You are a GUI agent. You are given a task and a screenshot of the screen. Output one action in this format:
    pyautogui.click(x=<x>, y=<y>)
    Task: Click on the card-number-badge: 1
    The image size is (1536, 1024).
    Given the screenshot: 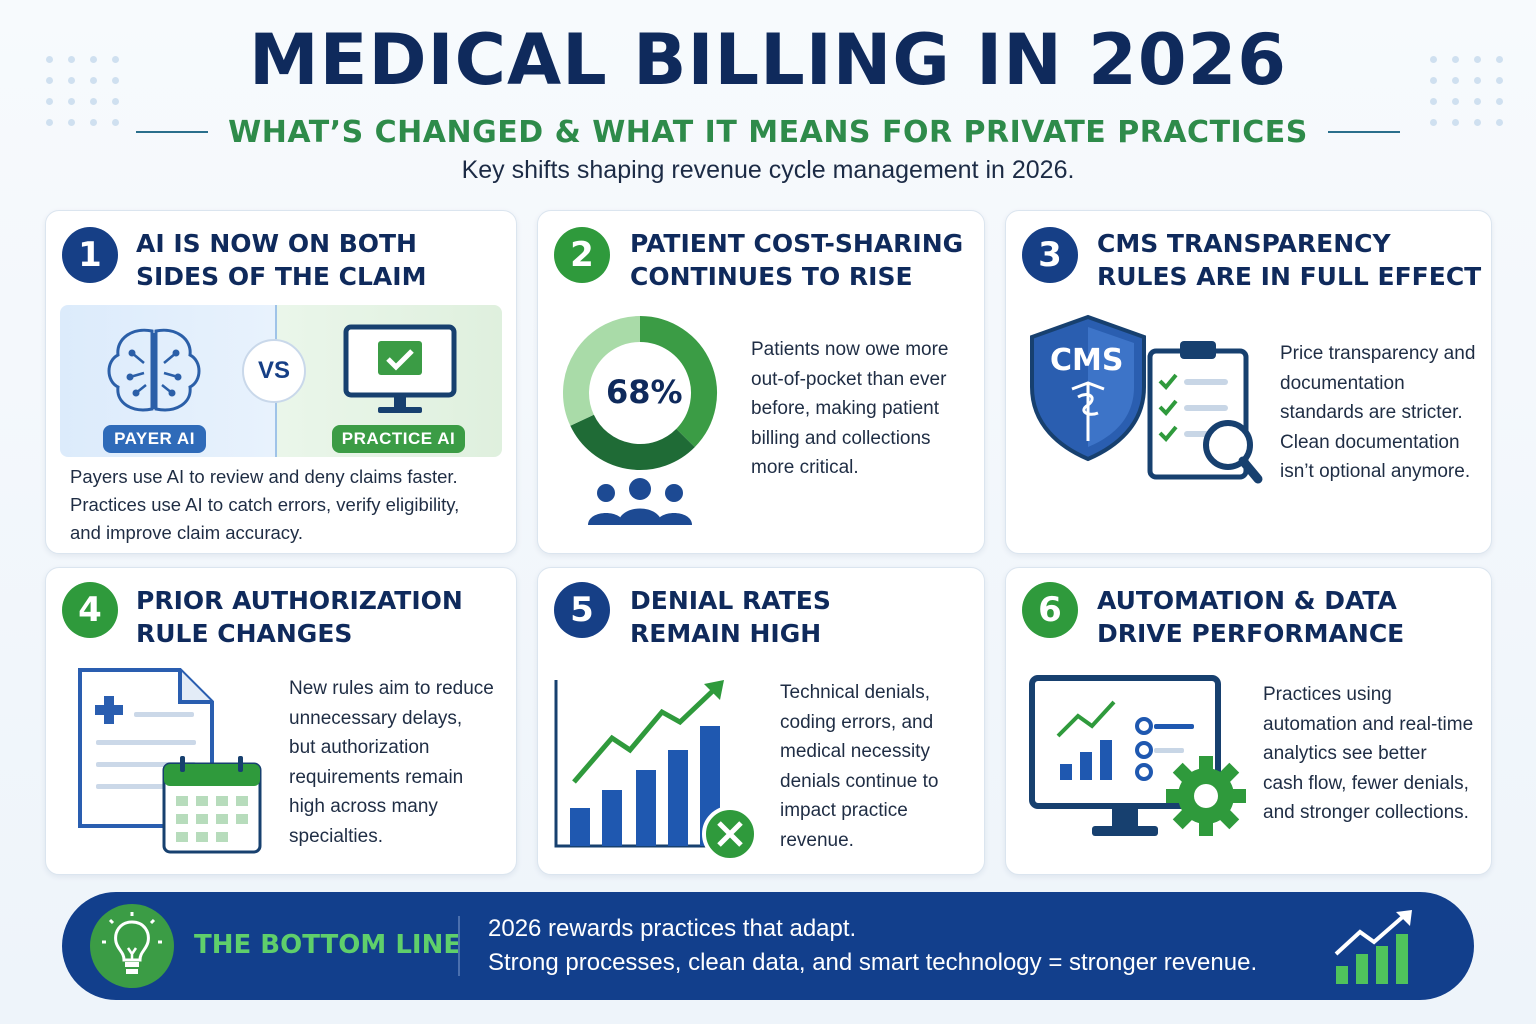 What is the action you would take?
    pyautogui.click(x=90, y=255)
    